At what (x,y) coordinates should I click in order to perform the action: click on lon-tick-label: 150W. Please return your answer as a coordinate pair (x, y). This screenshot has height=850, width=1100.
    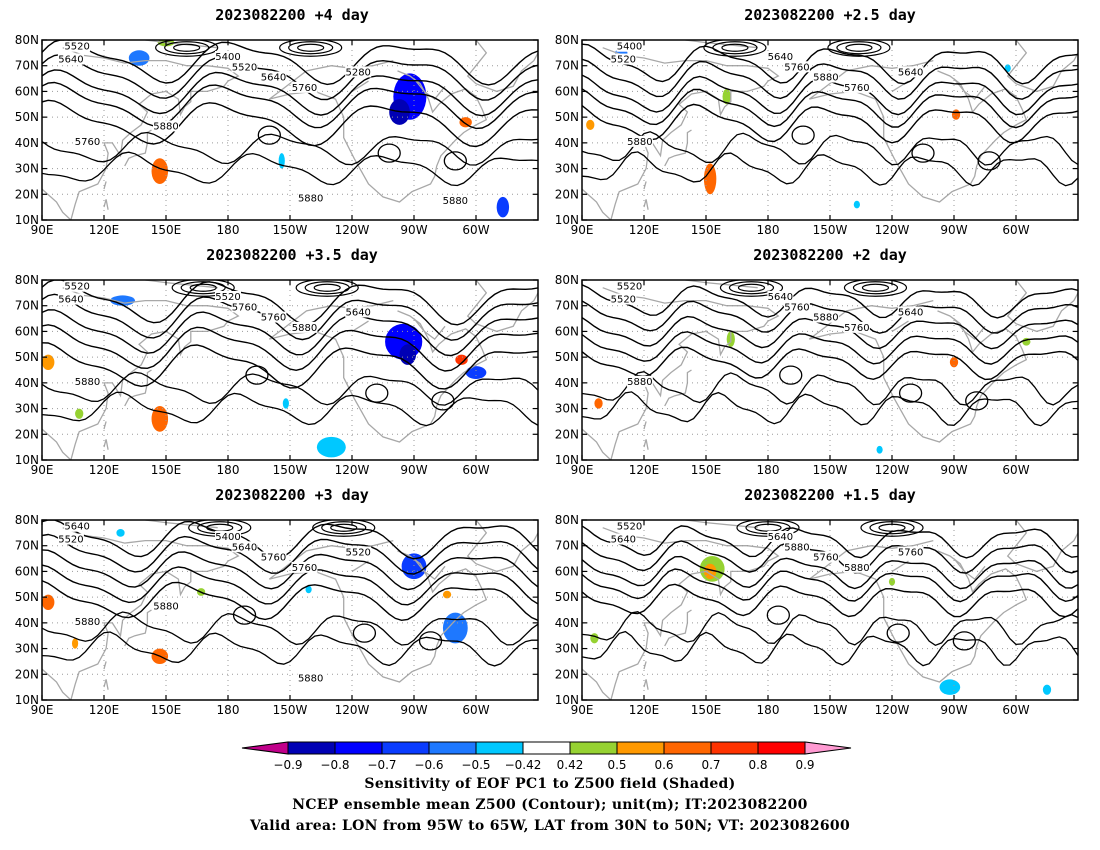
    Looking at the image, I should click on (290, 710).